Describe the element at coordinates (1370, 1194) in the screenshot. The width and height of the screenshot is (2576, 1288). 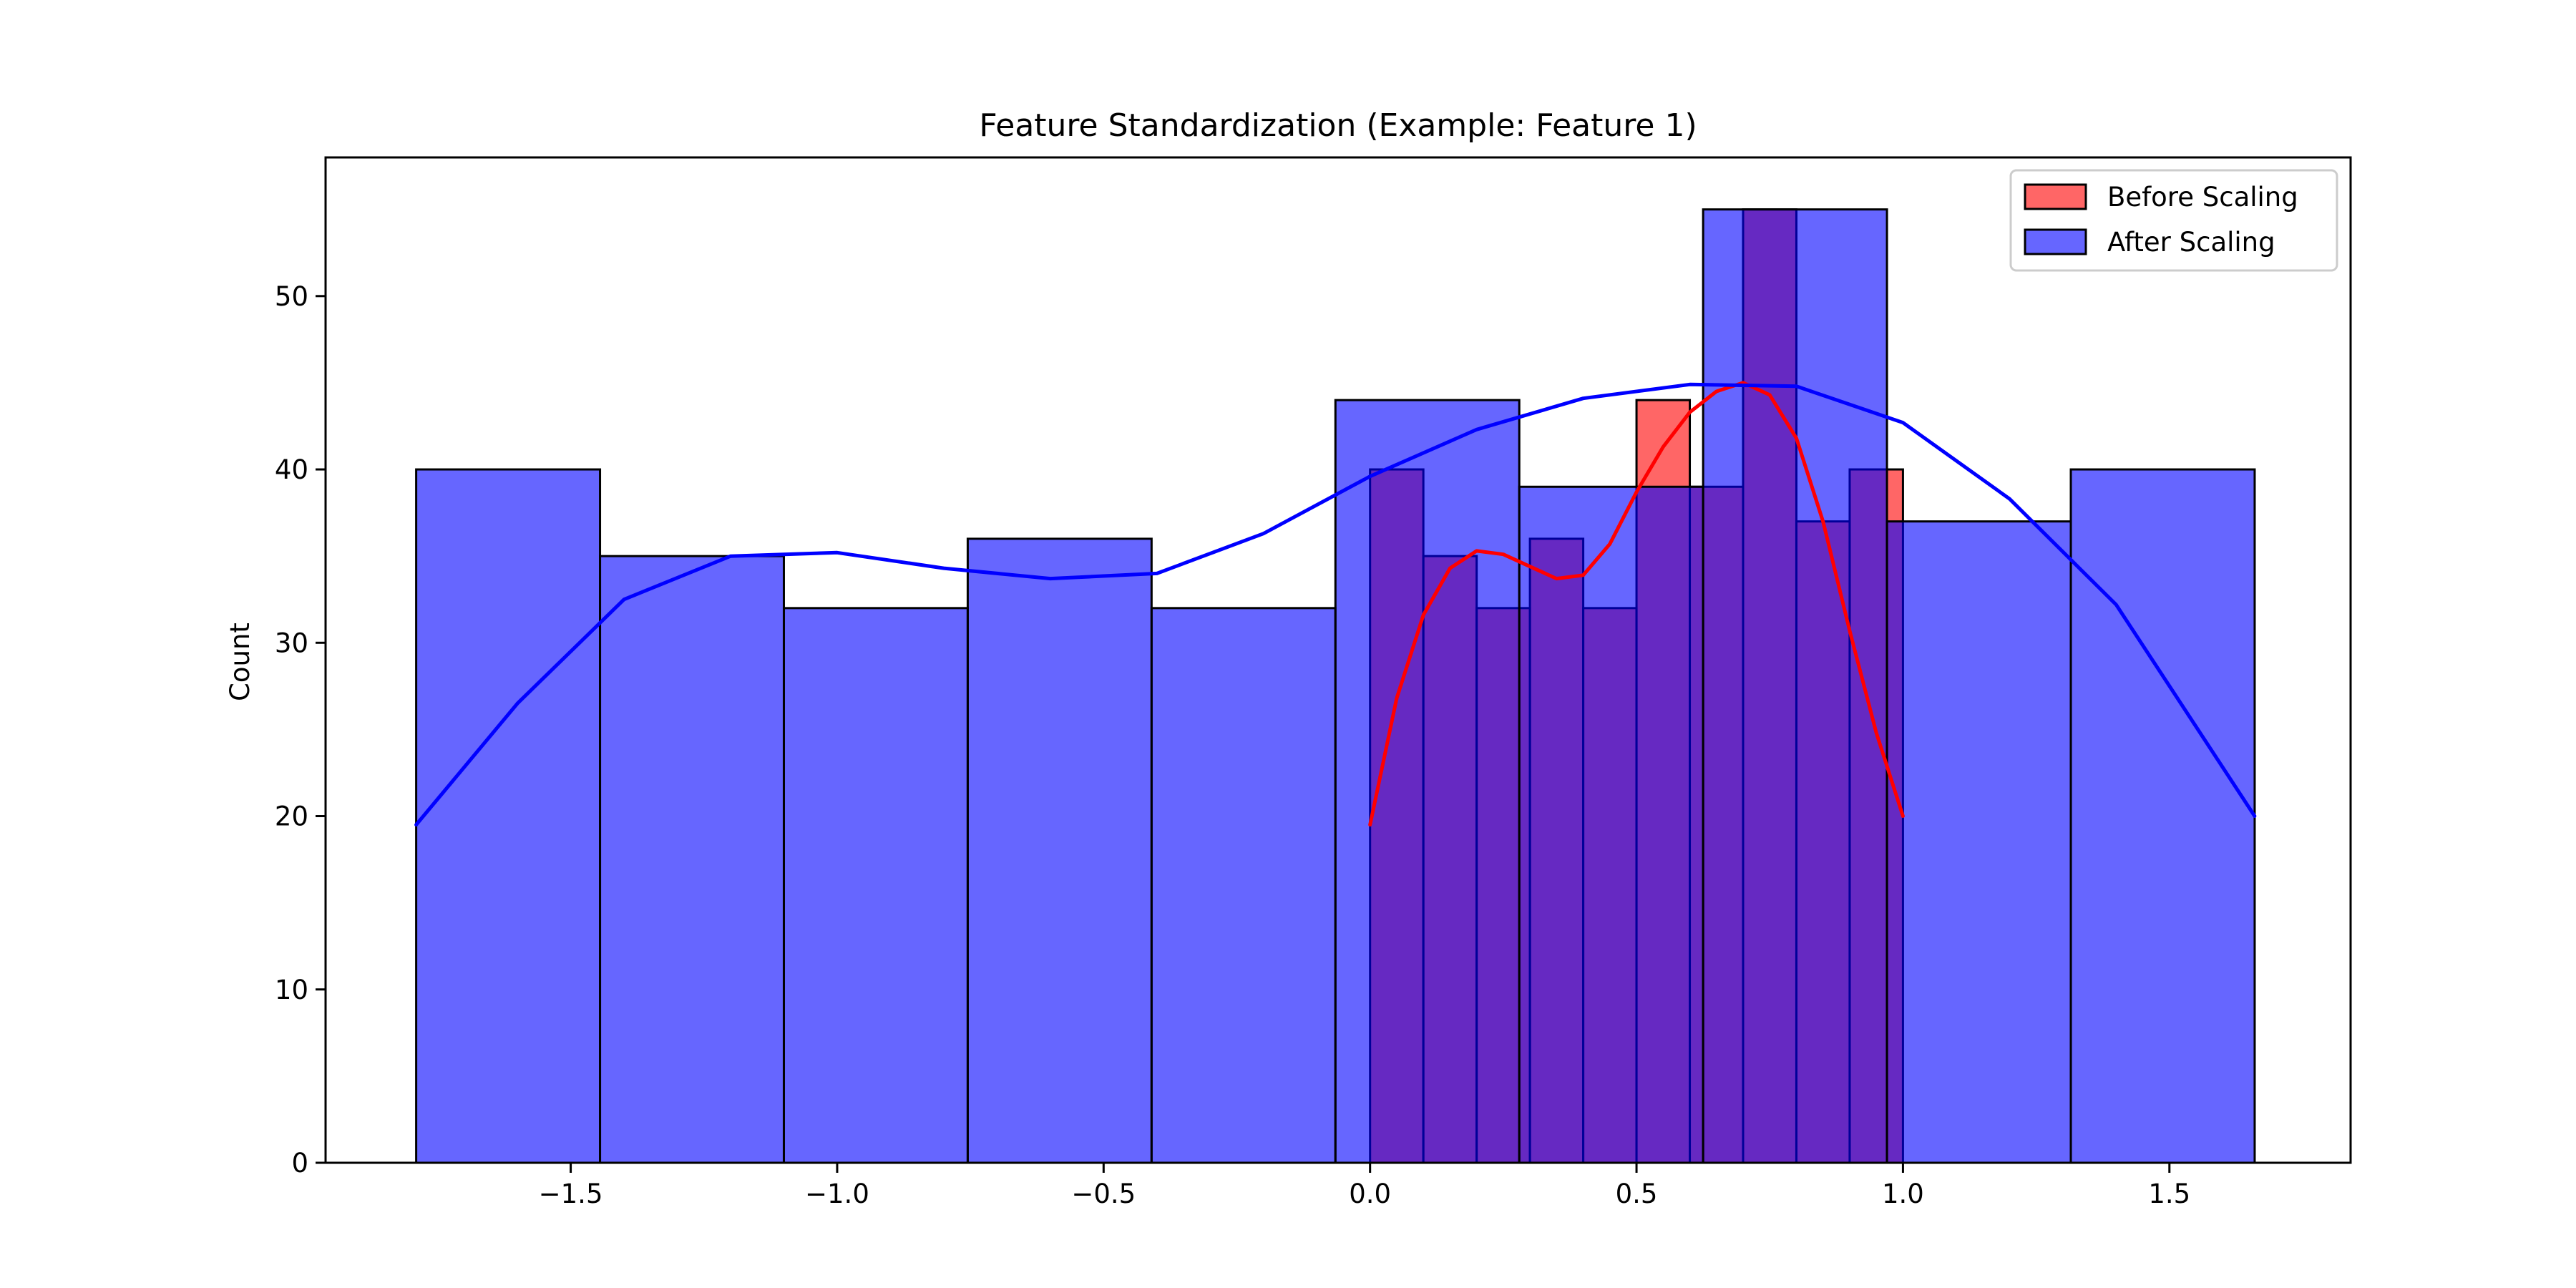
I see `x-tick-label: 0.0` at that location.